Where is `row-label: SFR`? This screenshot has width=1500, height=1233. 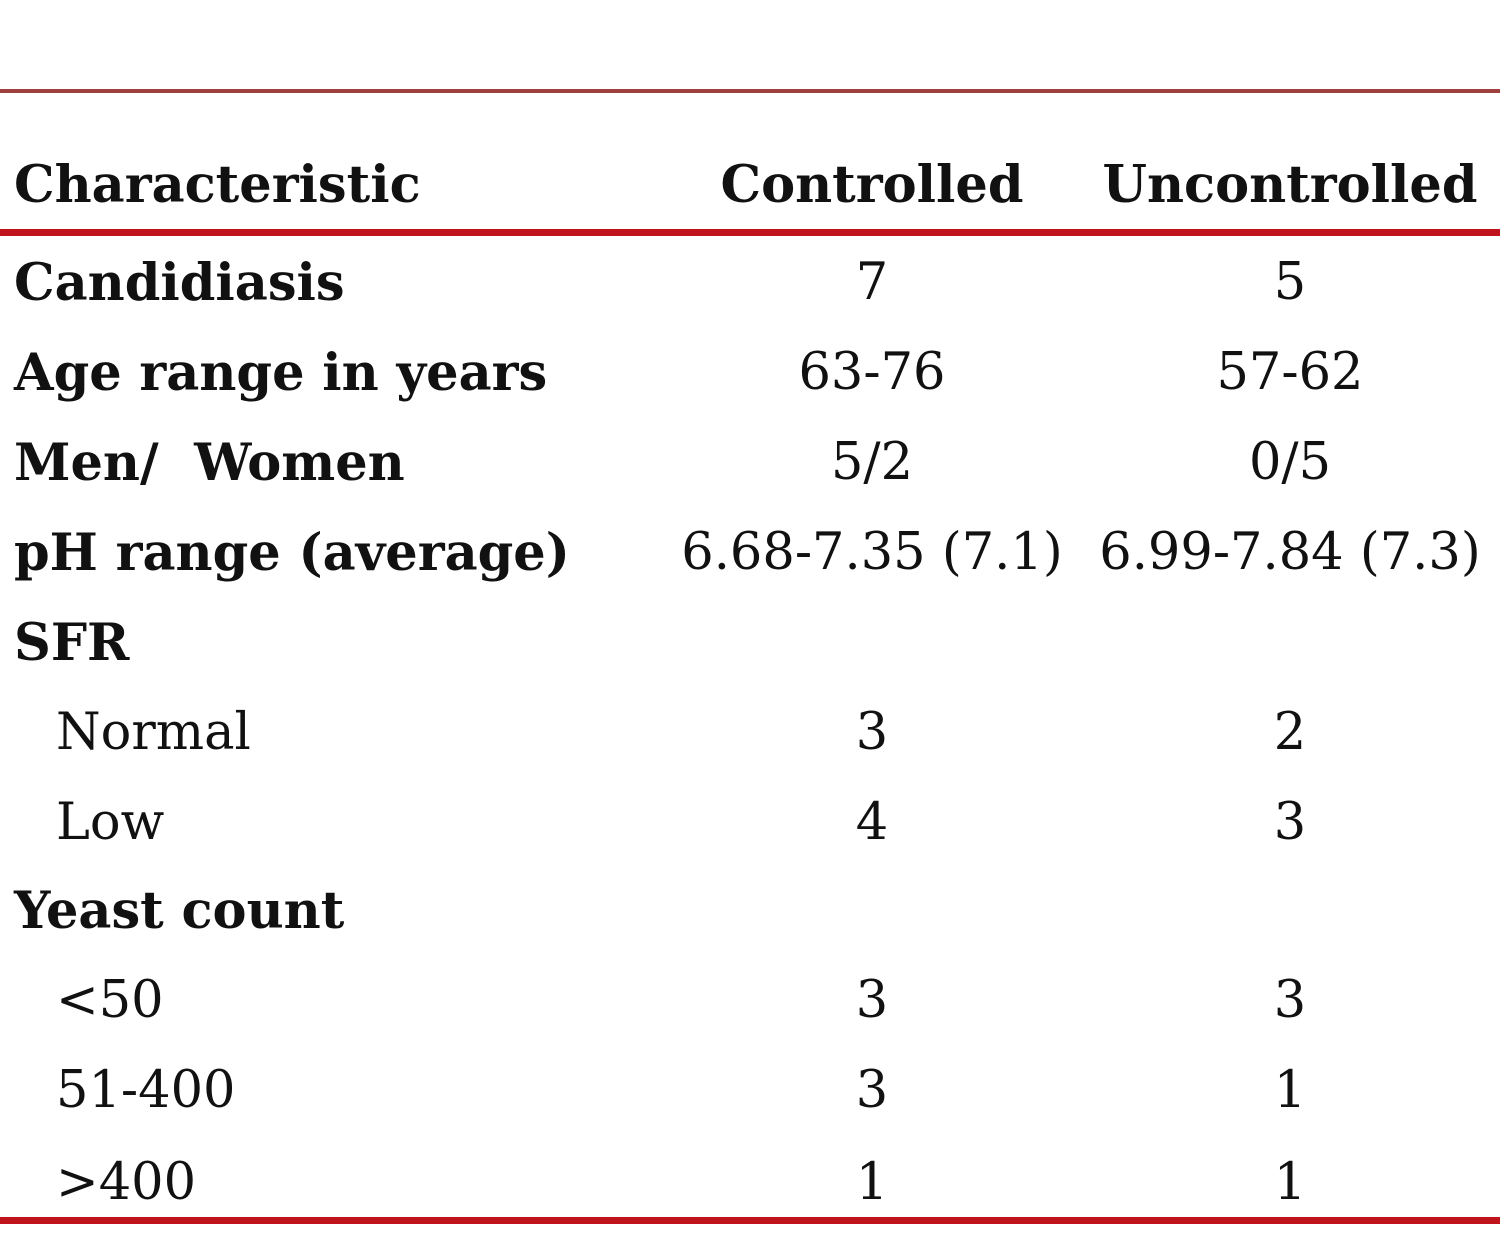 row-label: SFR is located at coordinates (72, 643).